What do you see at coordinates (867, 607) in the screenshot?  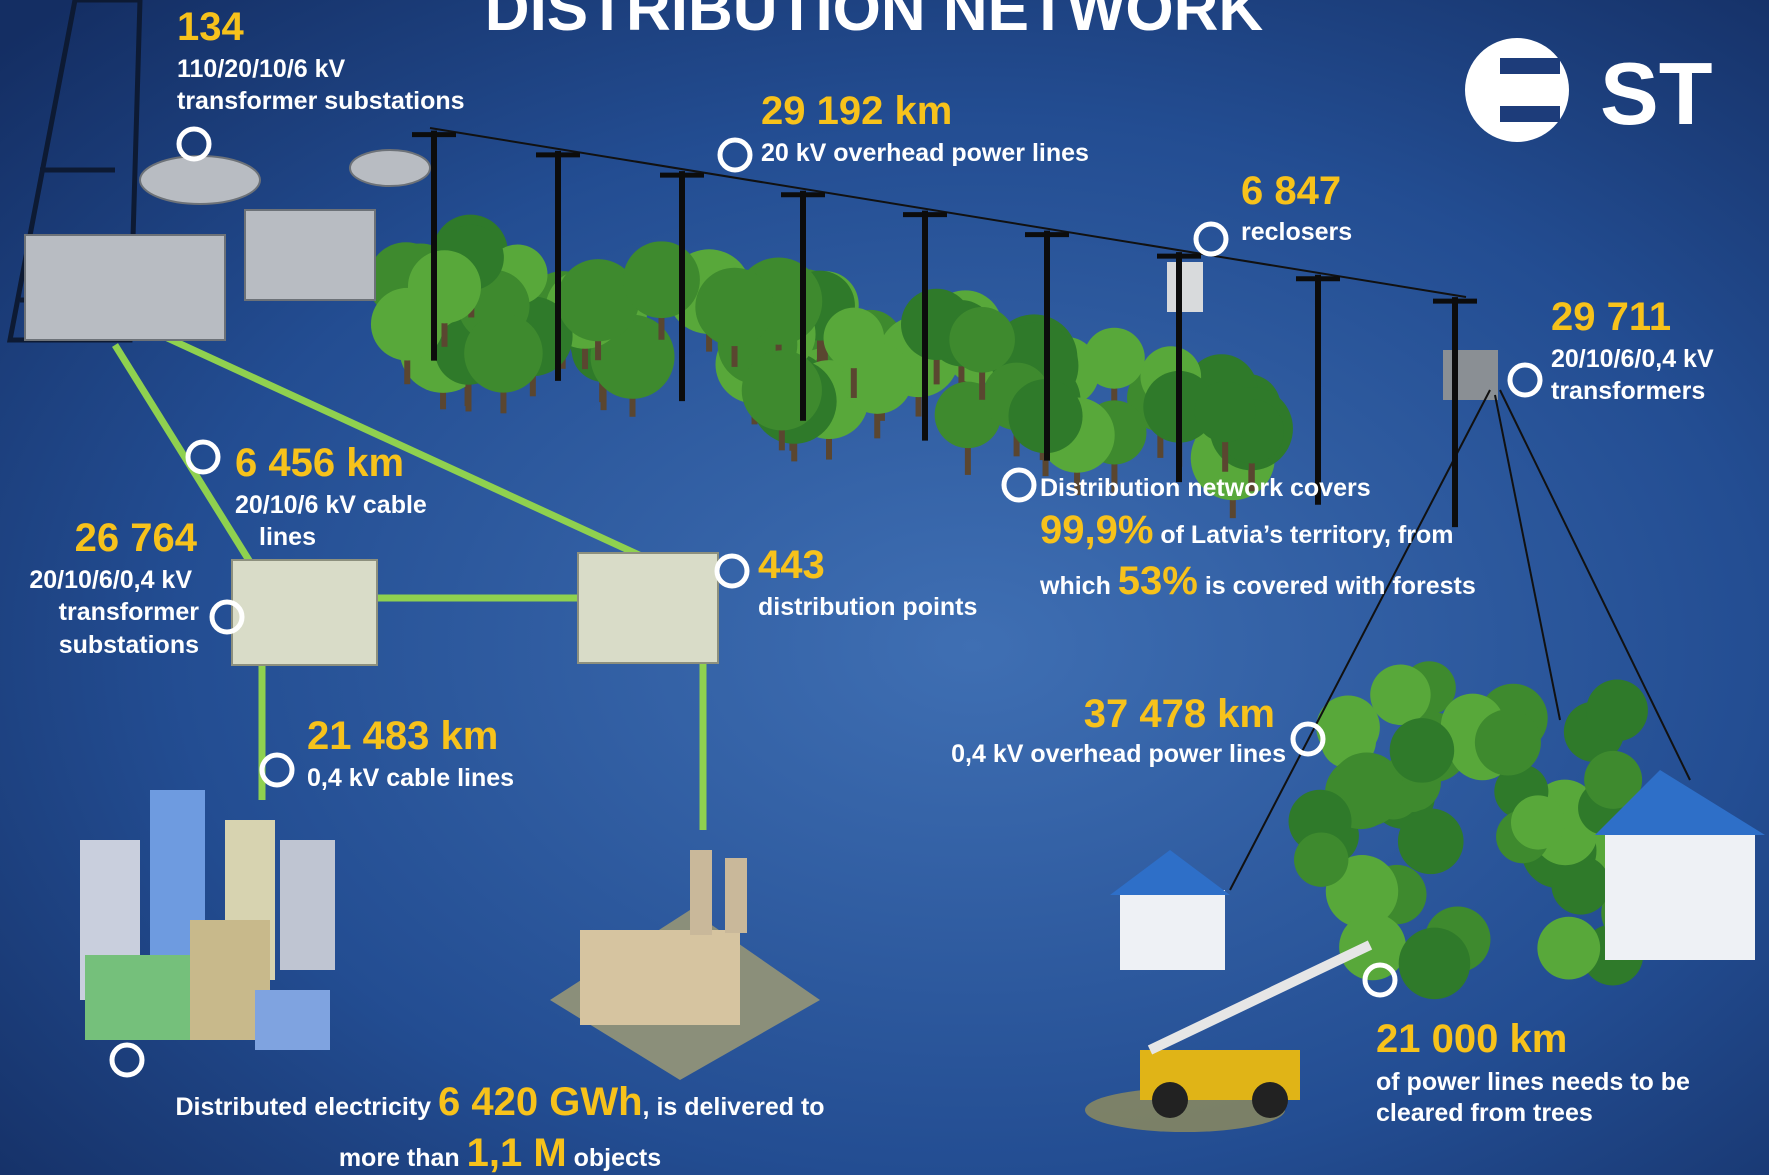 I see `label: distribution points` at bounding box center [867, 607].